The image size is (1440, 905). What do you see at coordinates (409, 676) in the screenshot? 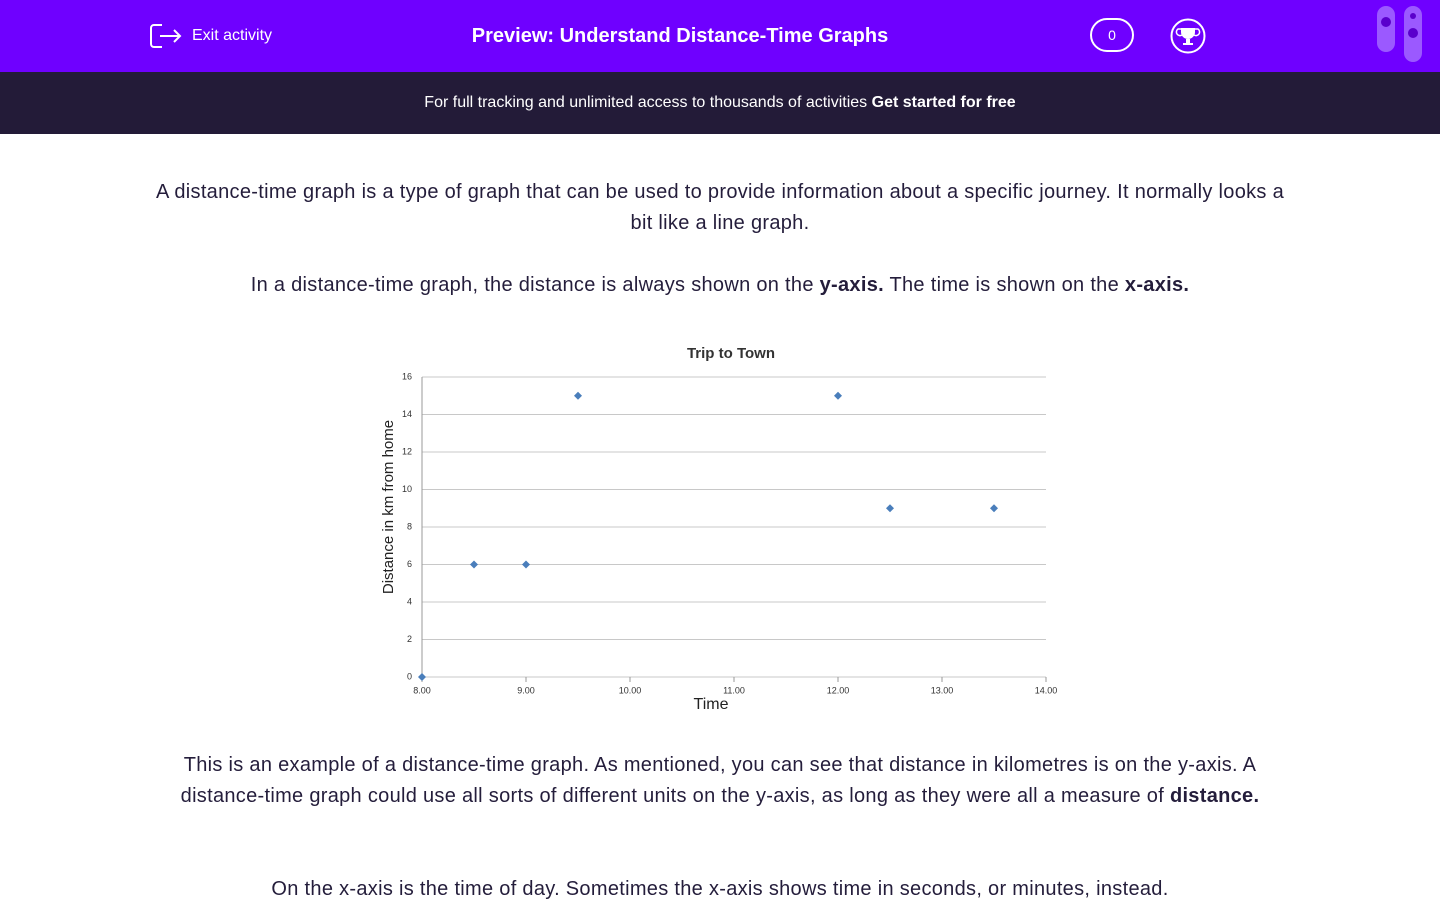
I see `y-tick-label: 0` at bounding box center [409, 676].